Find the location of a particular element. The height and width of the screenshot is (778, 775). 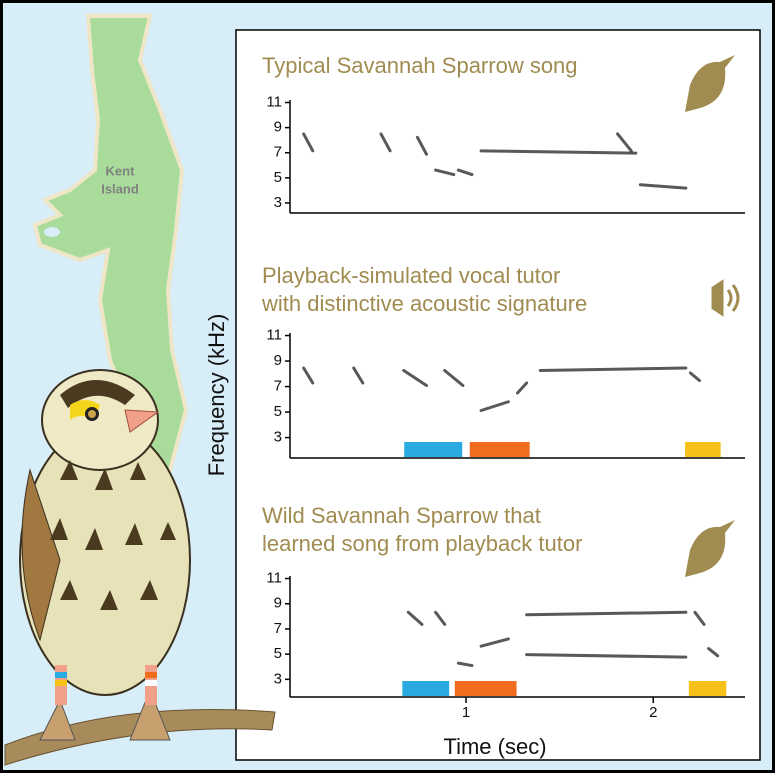

island is located at coordinates (110, 248).